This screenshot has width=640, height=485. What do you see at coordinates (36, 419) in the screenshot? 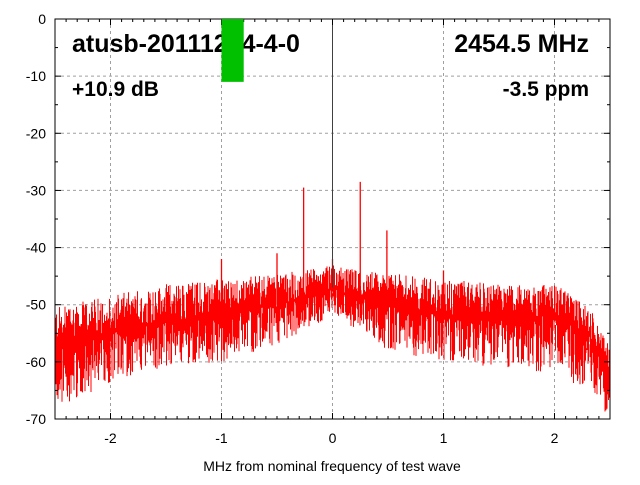
I see `y-tick-label: -70` at bounding box center [36, 419].